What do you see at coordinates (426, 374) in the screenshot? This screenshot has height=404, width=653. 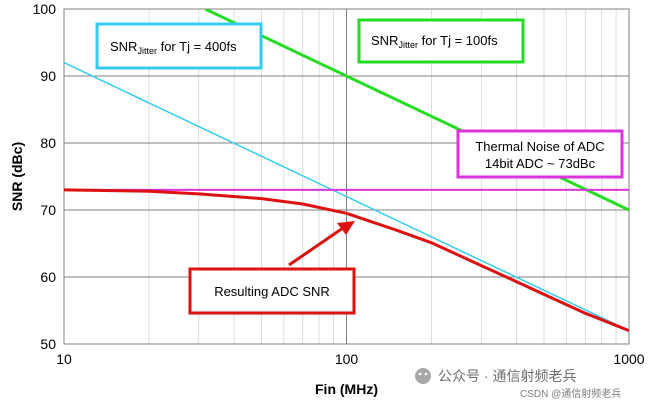 I see `wechat-icon-eye-right` at bounding box center [426, 374].